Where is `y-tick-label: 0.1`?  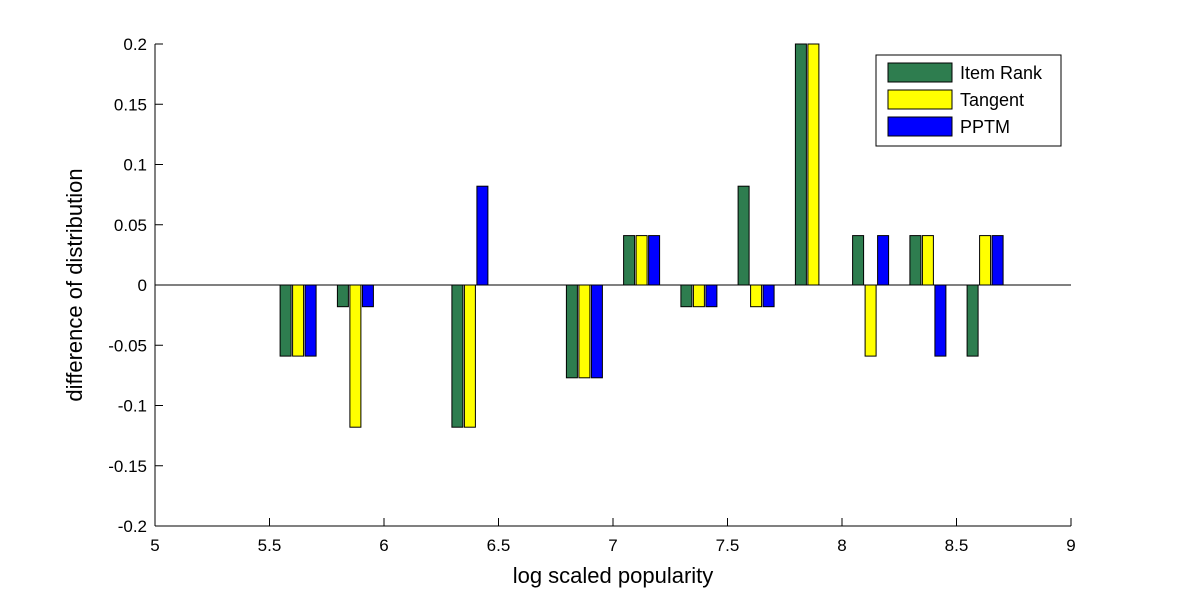
y-tick-label: 0.1 is located at coordinates (135, 165).